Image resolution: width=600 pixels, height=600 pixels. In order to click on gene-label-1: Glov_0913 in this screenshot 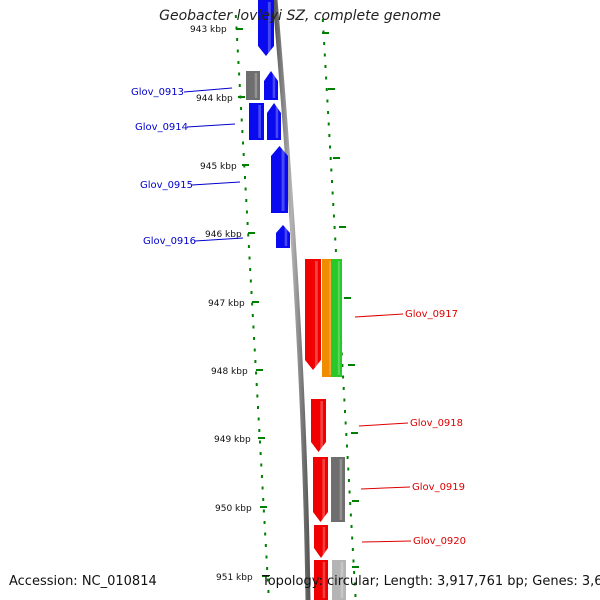, I will do `click(157, 92)`.